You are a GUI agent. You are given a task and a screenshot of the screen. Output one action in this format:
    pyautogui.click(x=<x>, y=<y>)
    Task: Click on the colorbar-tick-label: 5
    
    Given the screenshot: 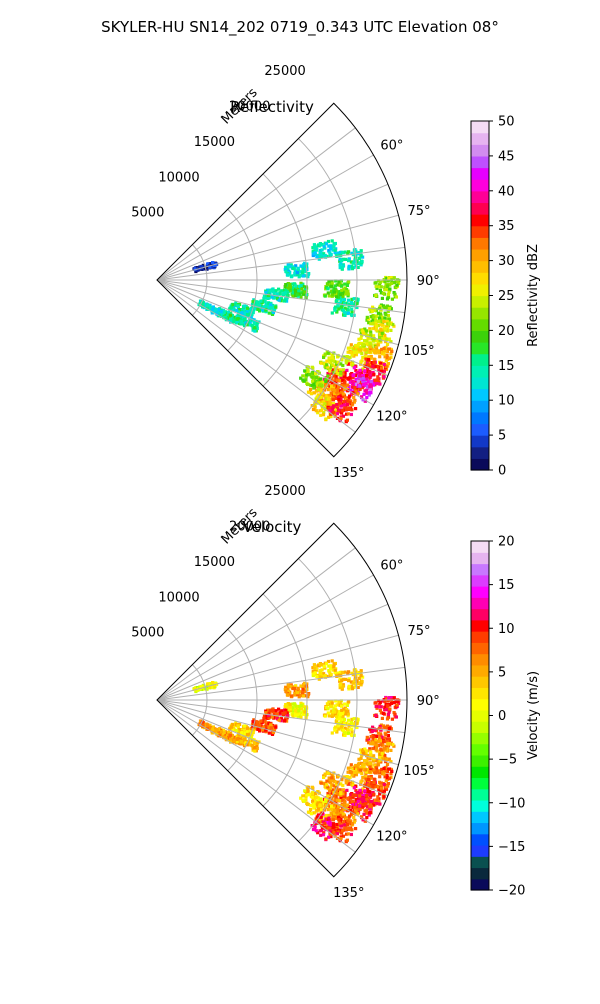 What is the action you would take?
    pyautogui.click(x=502, y=672)
    